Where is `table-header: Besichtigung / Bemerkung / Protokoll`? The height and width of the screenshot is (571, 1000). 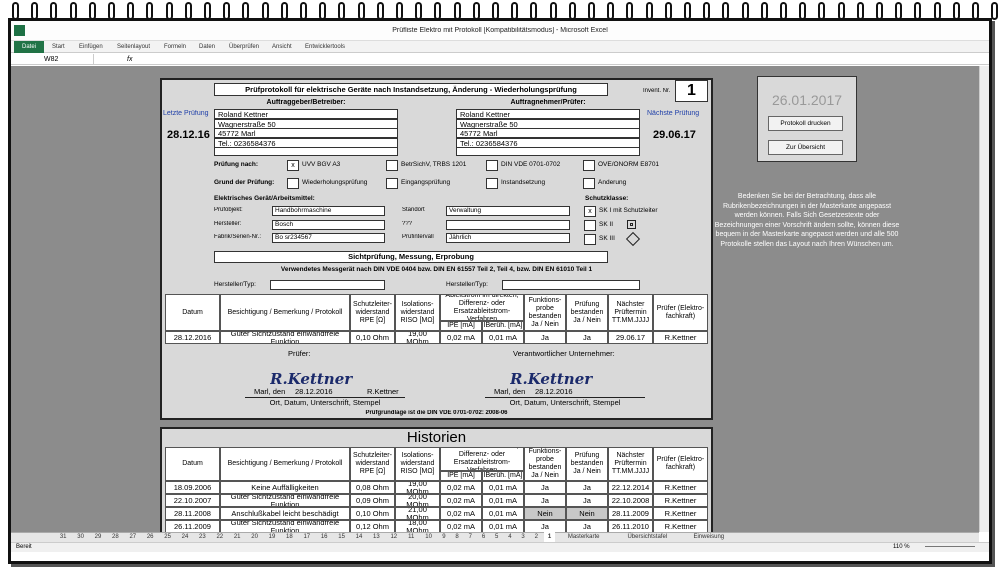
table-header: Besichtigung / Bemerkung / Protokoll is located at coordinates (285, 464).